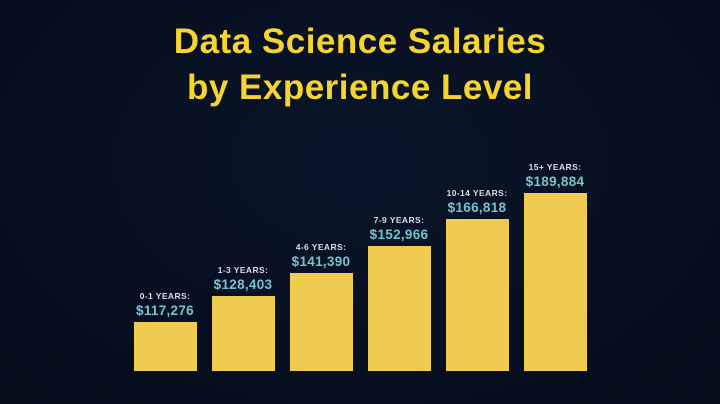  Describe the element at coordinates (360, 88) in the screenshot. I see `chart-title-line2: by Experience Level` at that location.